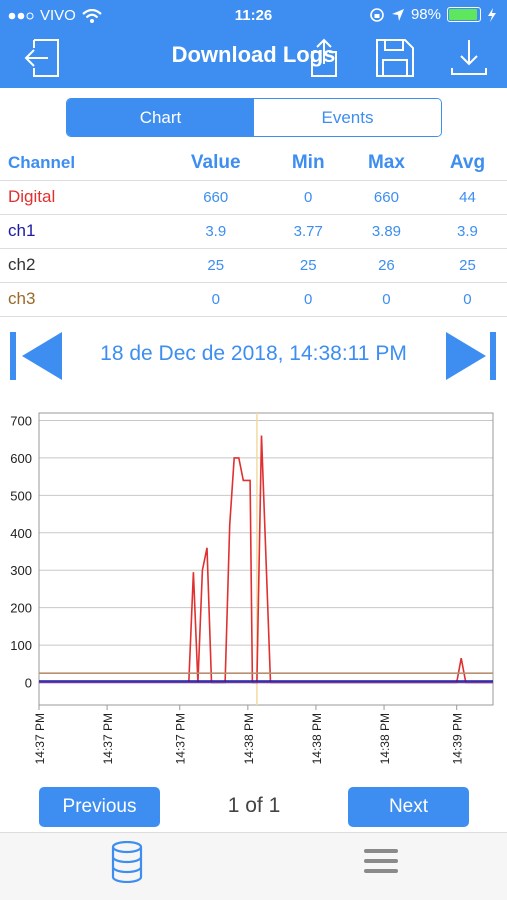 The image size is (507, 900). What do you see at coordinates (386, 265) in the screenshot?
I see `channel-max: 26` at bounding box center [386, 265].